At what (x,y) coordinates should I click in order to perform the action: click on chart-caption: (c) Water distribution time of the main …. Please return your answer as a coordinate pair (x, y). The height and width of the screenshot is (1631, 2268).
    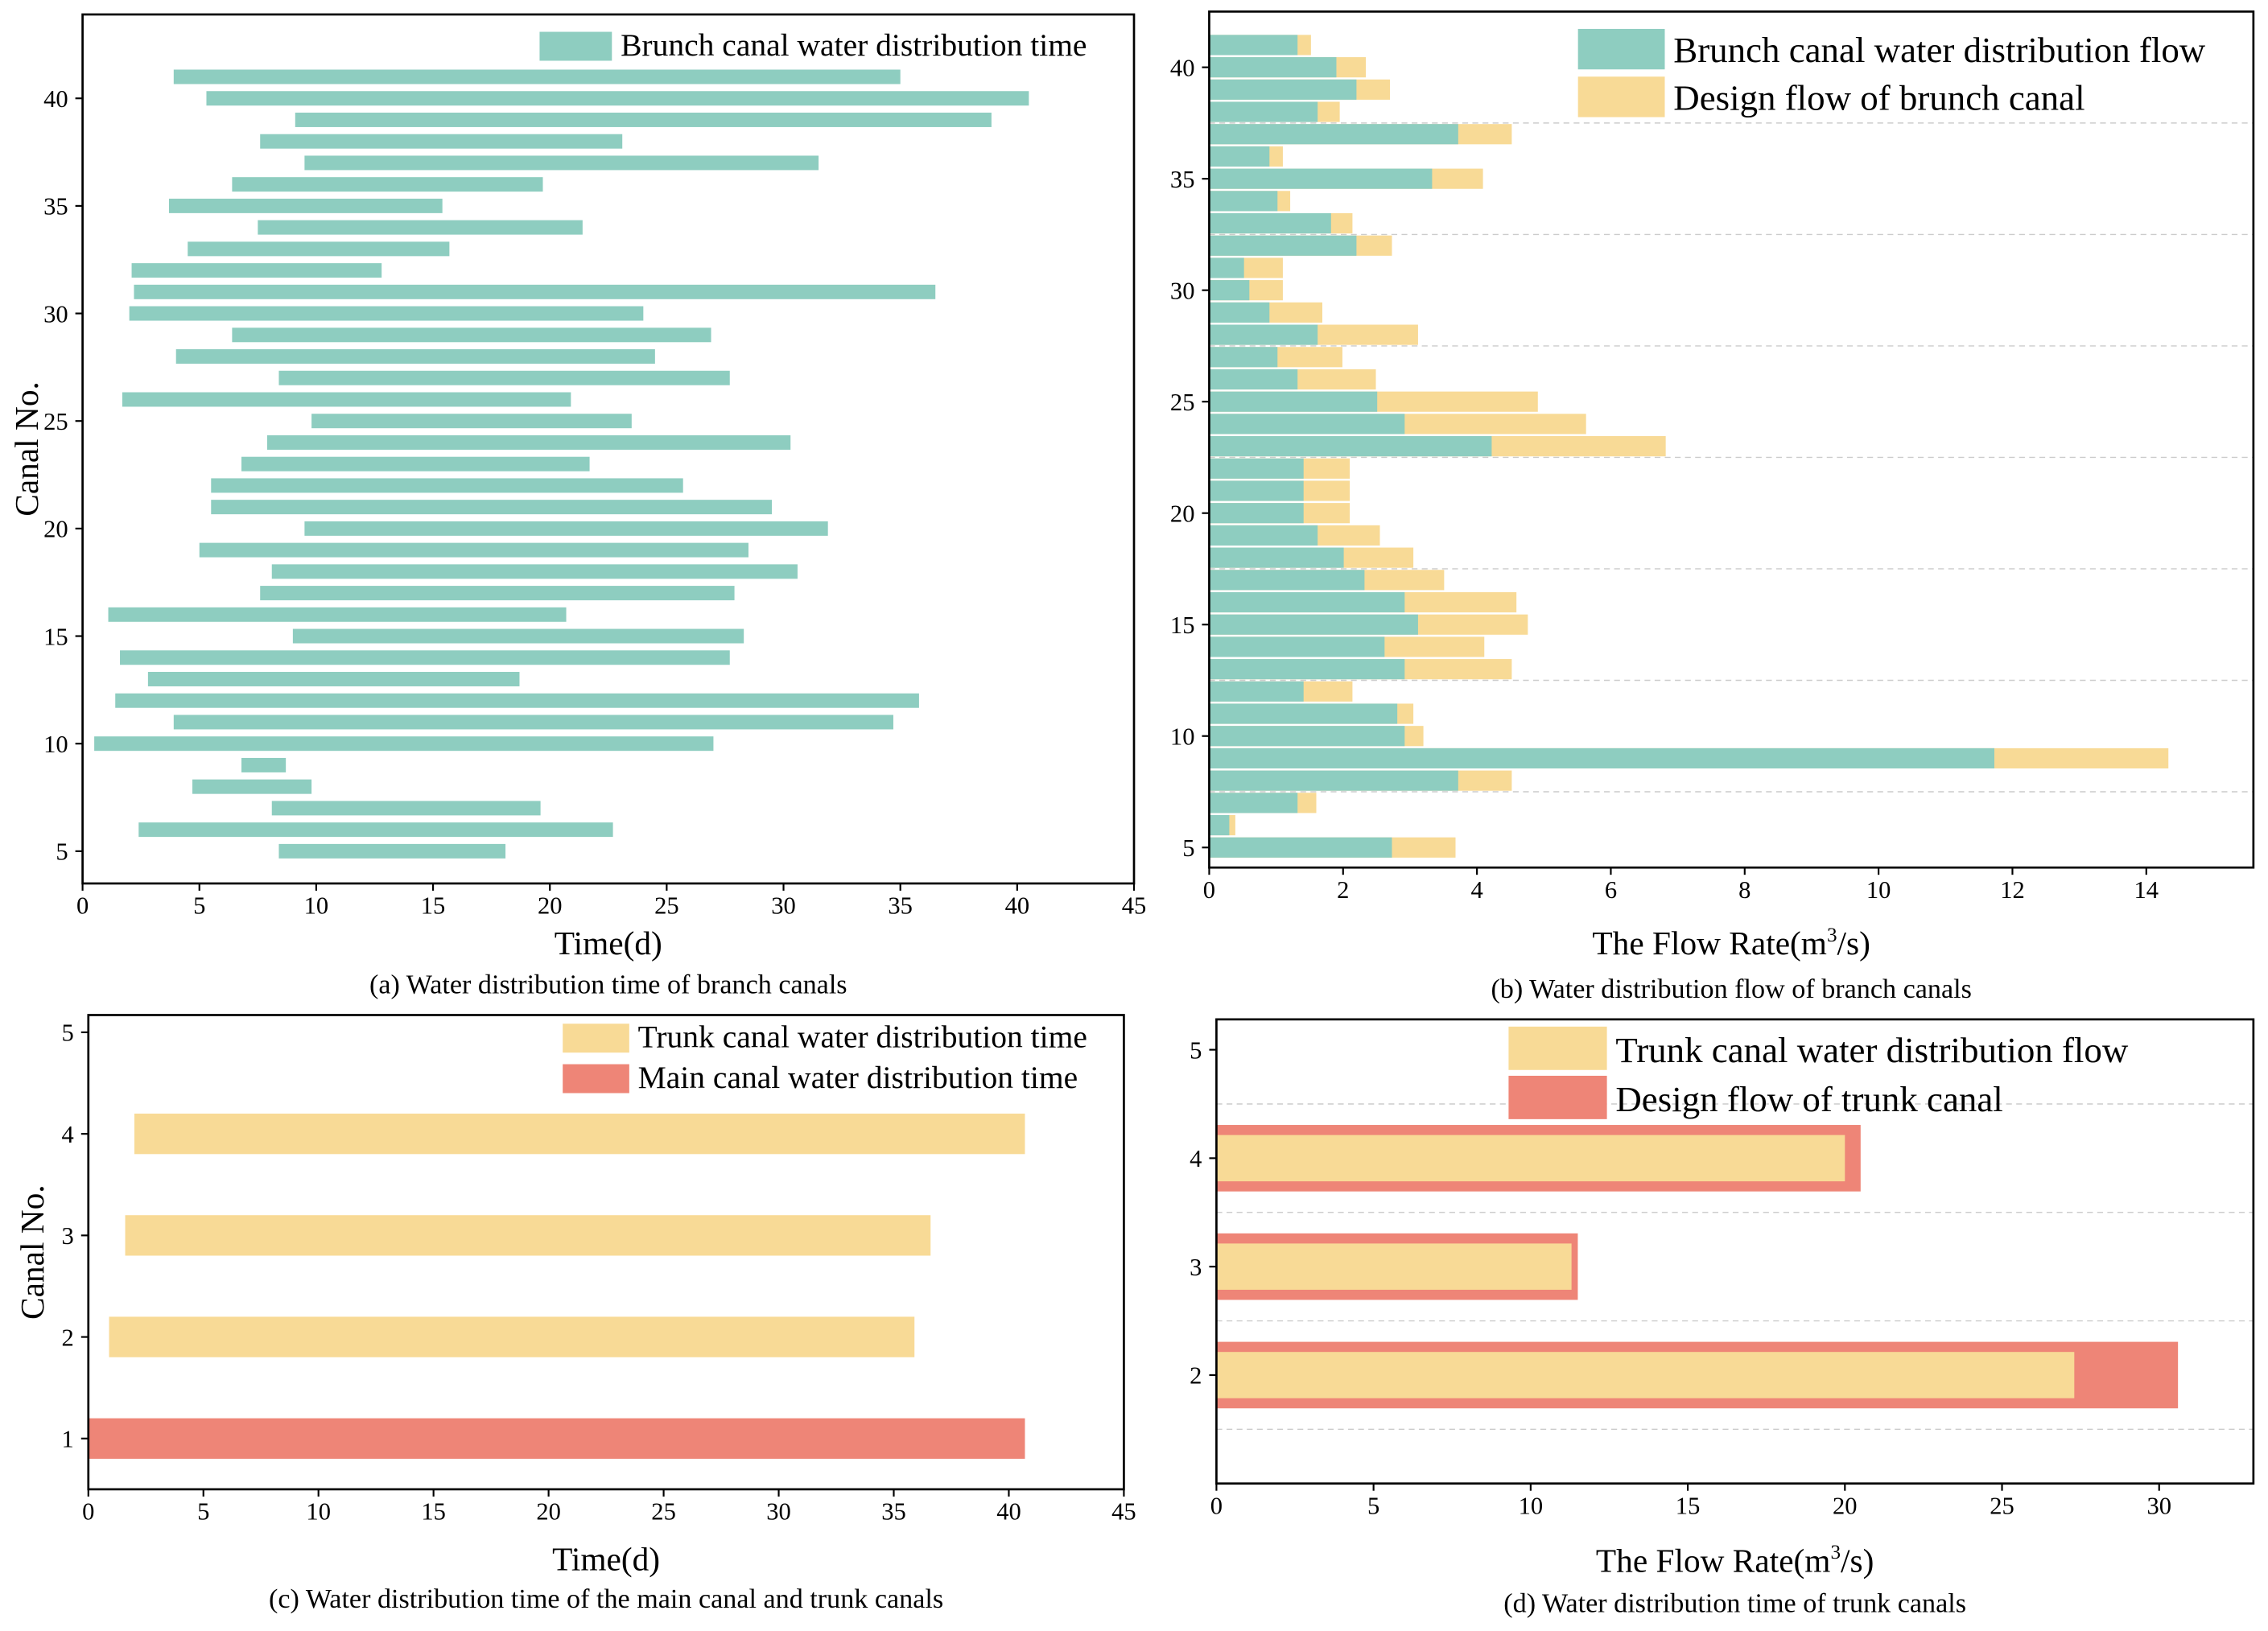
    Looking at the image, I should click on (606, 1599).